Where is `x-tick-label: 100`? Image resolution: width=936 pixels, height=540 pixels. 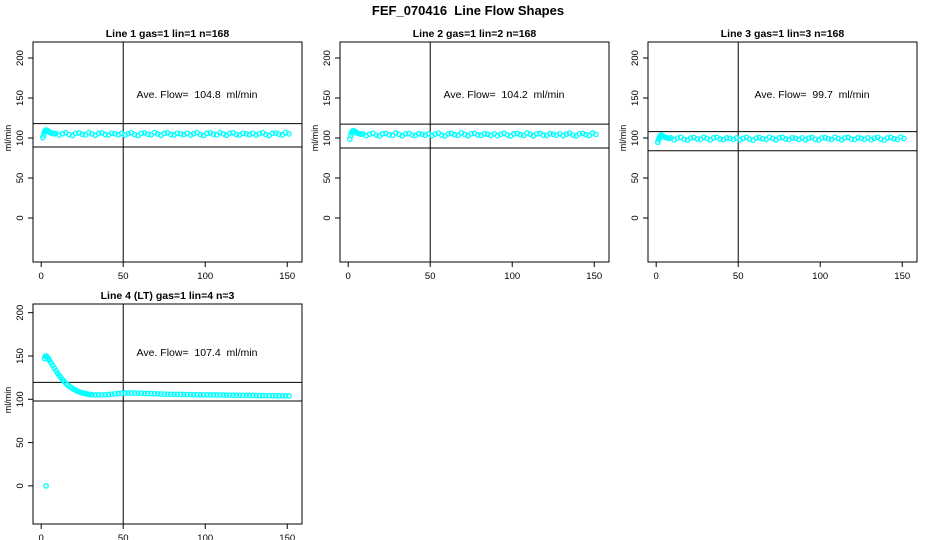 x-tick-label: 100 is located at coordinates (205, 536).